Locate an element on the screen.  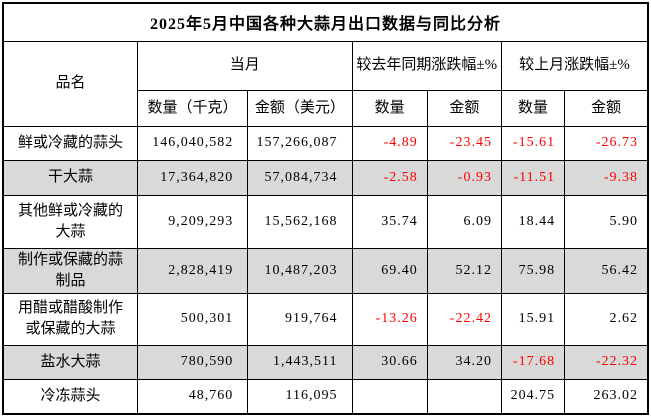
row-yoy-qty: 69.40 is located at coordinates (389, 270).